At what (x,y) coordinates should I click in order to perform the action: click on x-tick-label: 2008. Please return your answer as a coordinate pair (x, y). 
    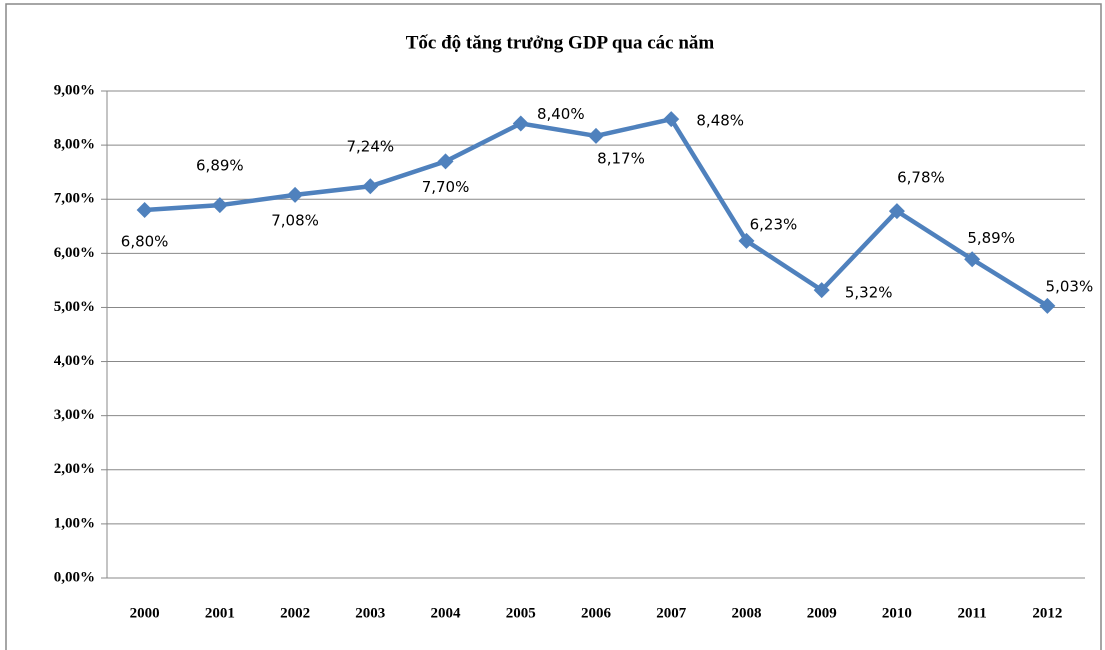
    Looking at the image, I should click on (746, 613).